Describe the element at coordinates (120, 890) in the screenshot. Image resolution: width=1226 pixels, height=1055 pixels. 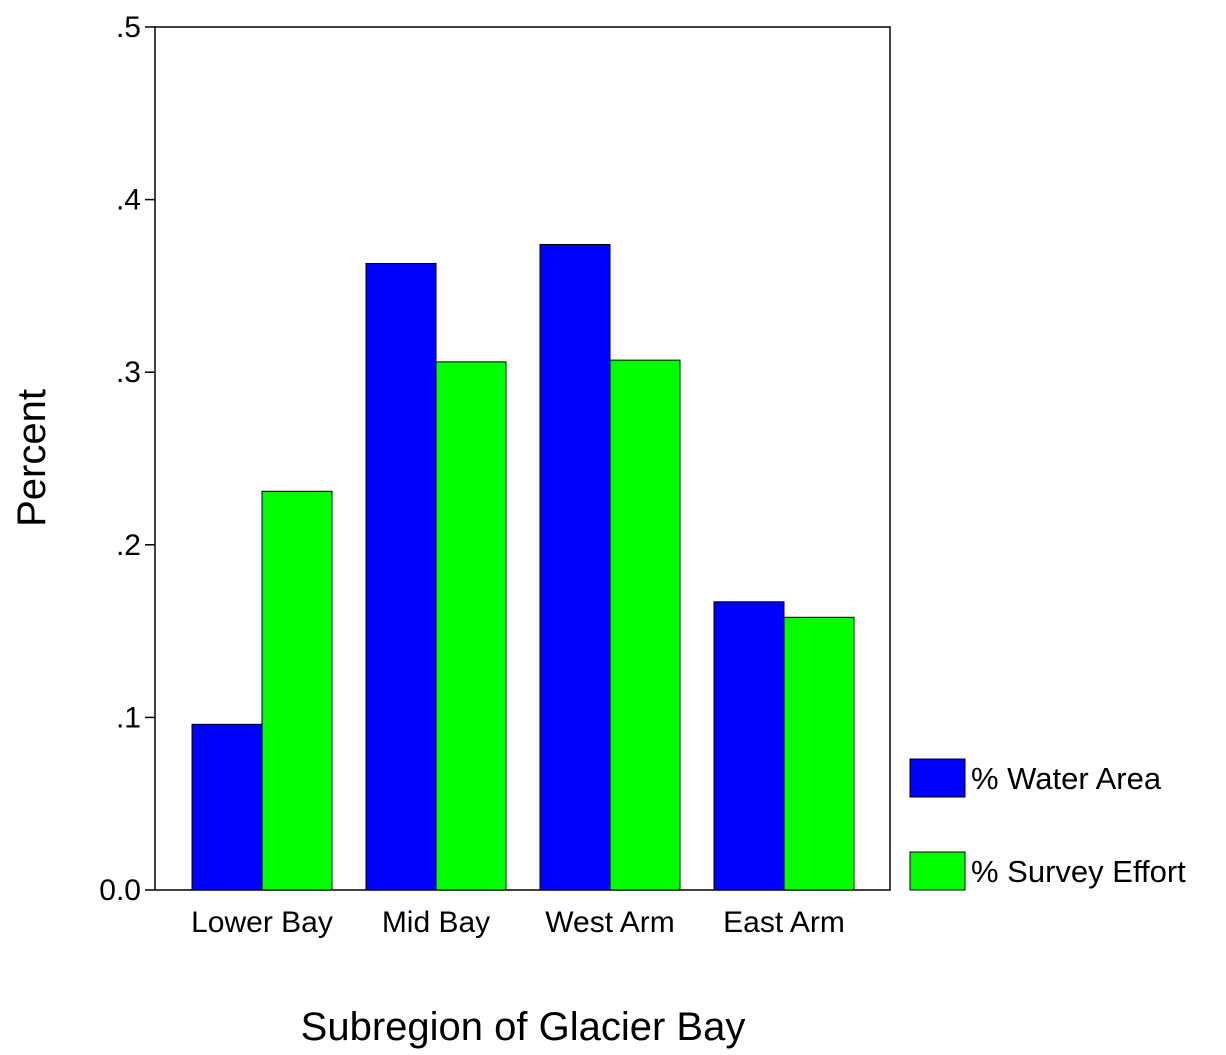
I see `y-tick-label: 0.0` at that location.